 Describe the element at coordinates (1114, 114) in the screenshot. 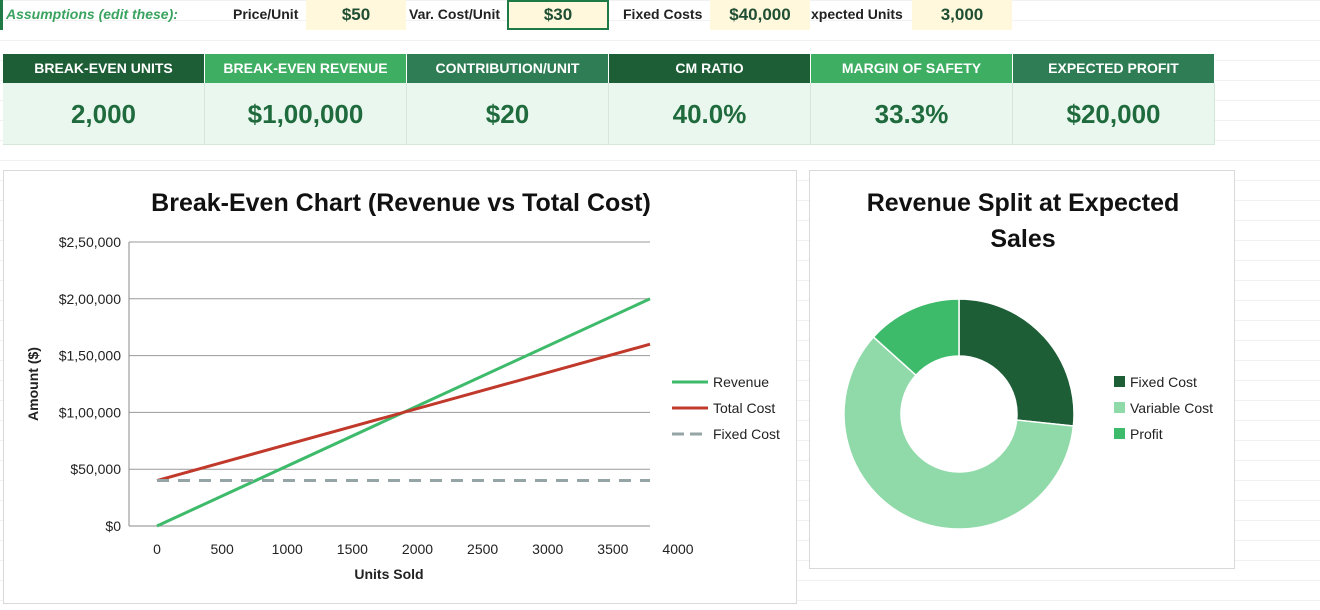

I see `kpi-value: $20,000` at that location.